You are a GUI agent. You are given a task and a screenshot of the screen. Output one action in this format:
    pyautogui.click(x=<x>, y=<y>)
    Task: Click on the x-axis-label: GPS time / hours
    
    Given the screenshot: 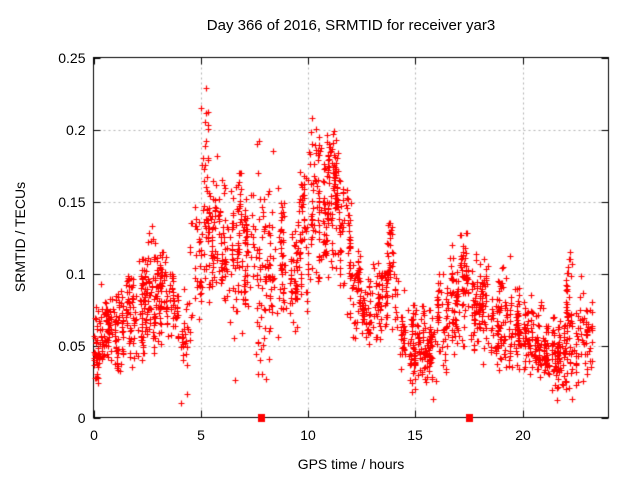 What is the action you would take?
    pyautogui.click(x=351, y=464)
    